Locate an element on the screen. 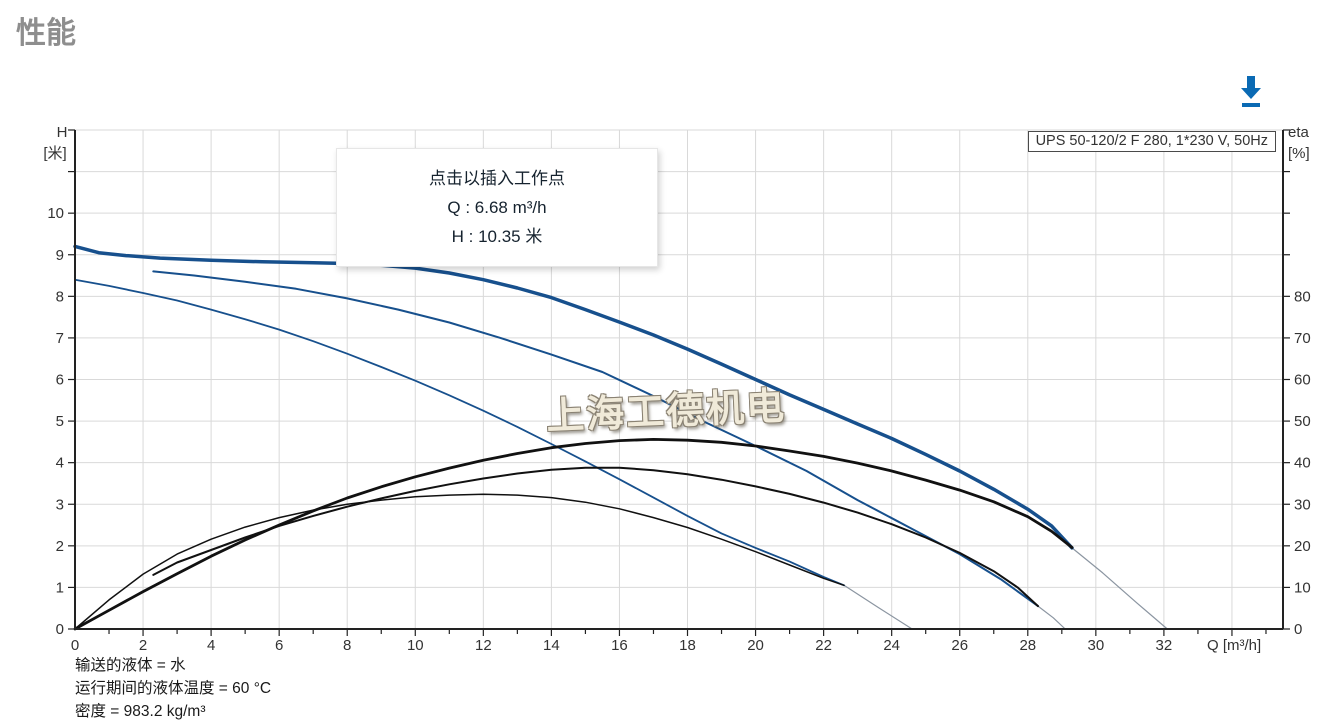  y-right-tick-label: 60 is located at coordinates (1302, 380).